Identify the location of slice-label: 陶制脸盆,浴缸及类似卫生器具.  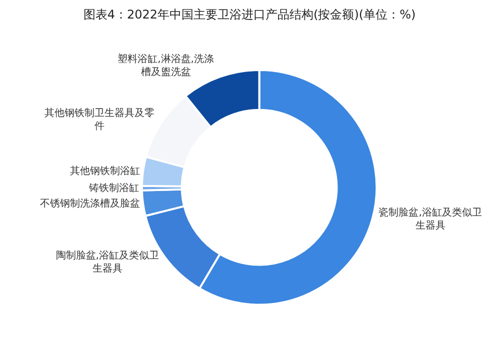
(107, 262).